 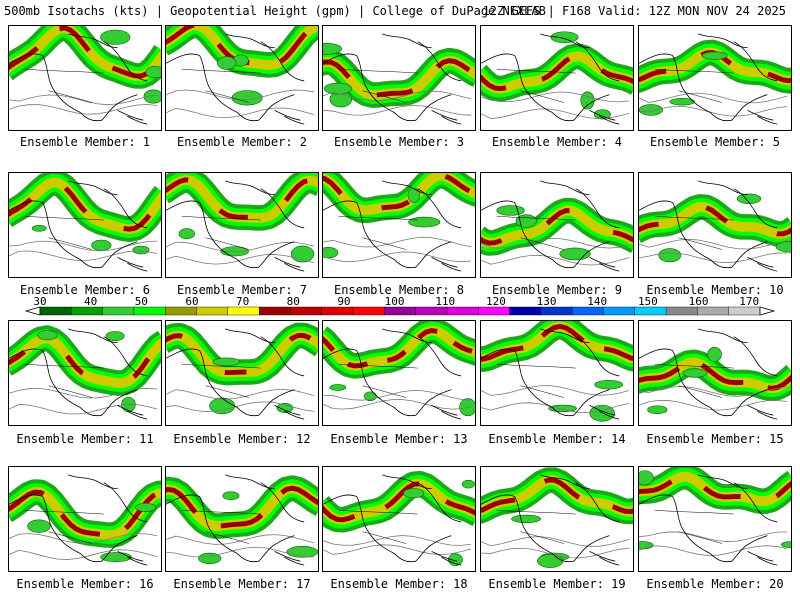 I want to click on colorbar-tick-label: 80, so click(x=293, y=301).